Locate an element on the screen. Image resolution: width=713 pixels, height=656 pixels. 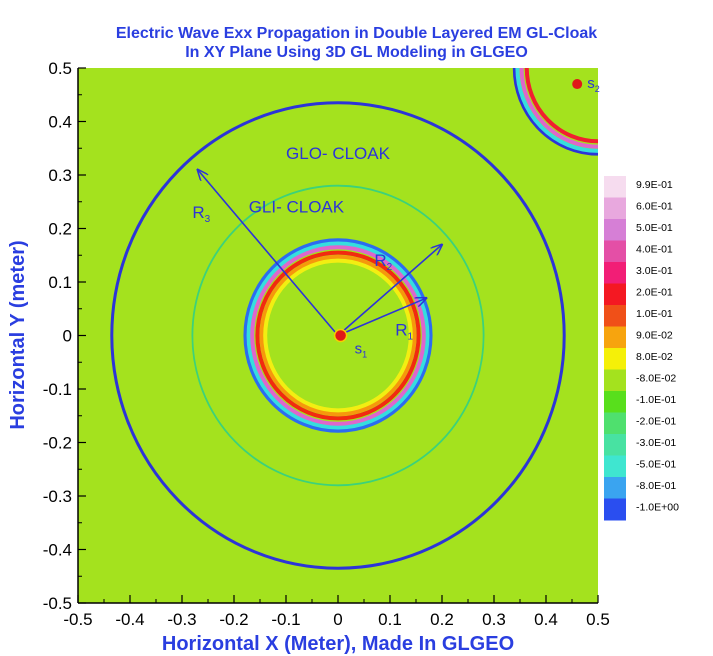
field-ring-inner-cloak-yellow-ring is located at coordinates (338, 335).